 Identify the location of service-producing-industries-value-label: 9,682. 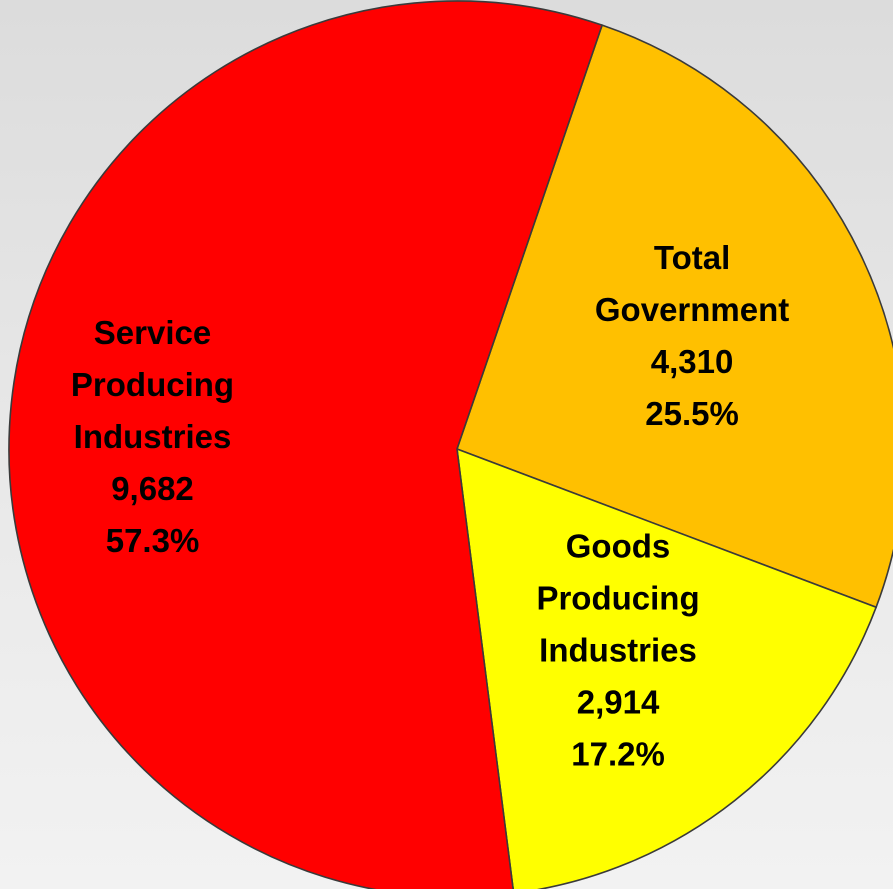
(152, 488).